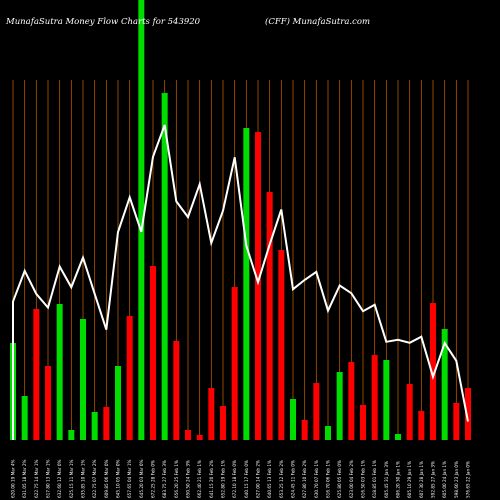  I want to click on x-tick-label: 635.85 10 Mar 1%, so click(83, 478).